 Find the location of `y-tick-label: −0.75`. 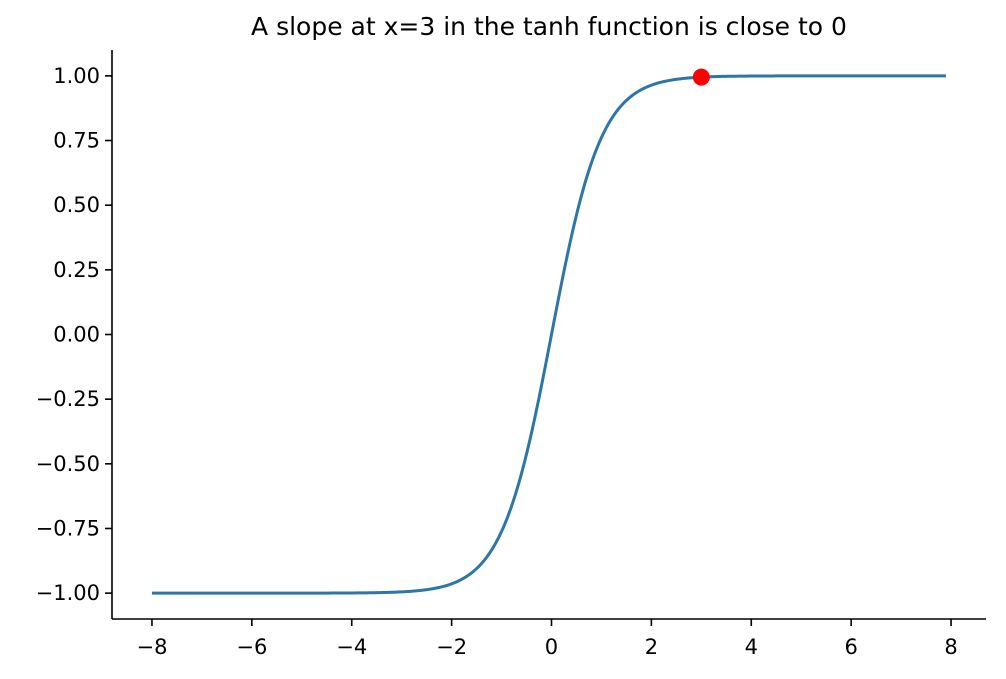

y-tick-label: −0.75 is located at coordinates (68, 528).